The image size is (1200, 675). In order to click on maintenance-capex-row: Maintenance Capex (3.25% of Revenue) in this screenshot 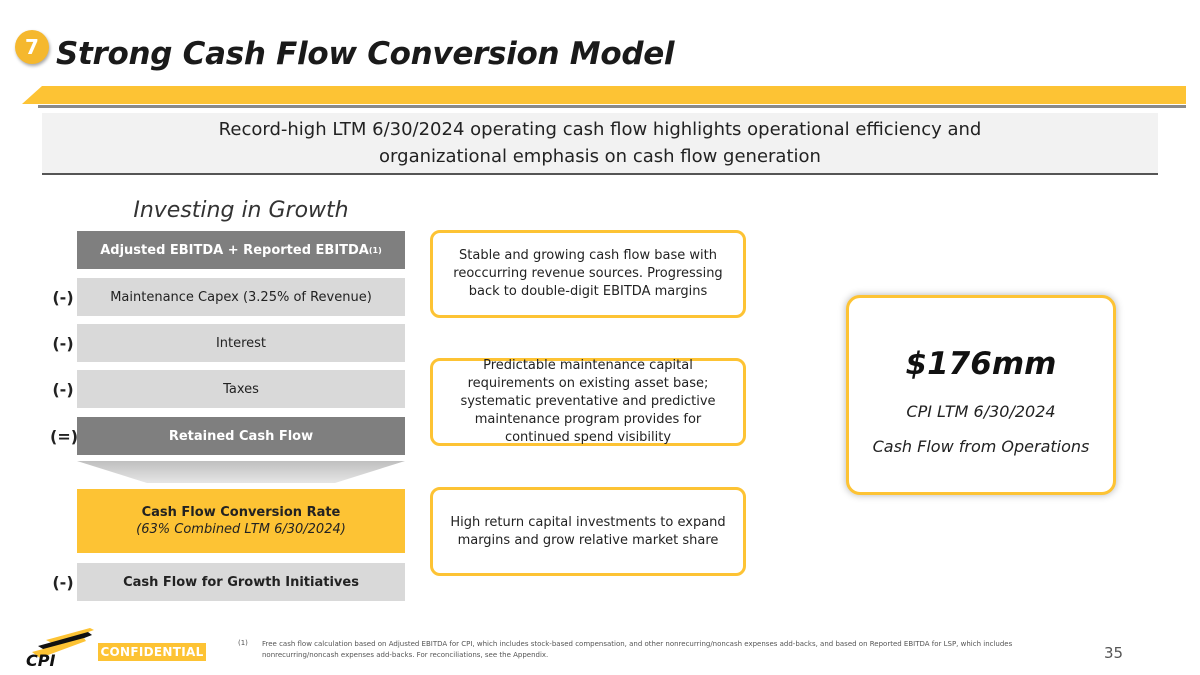, I will do `click(241, 297)`.